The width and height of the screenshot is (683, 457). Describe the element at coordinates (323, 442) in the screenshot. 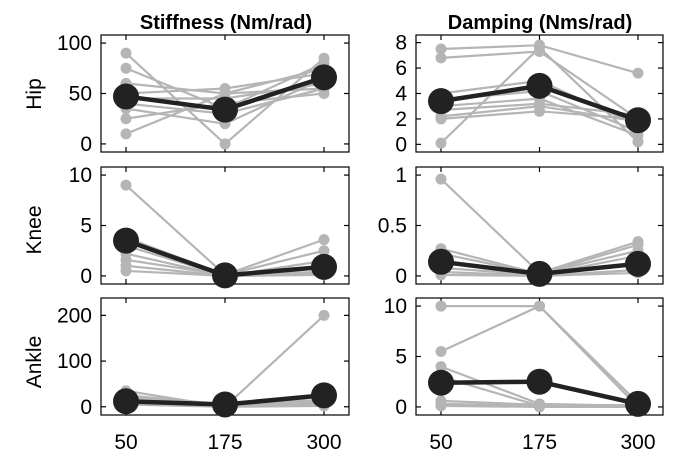

I see `x-tick-label-ankle-stiffness: 300` at that location.